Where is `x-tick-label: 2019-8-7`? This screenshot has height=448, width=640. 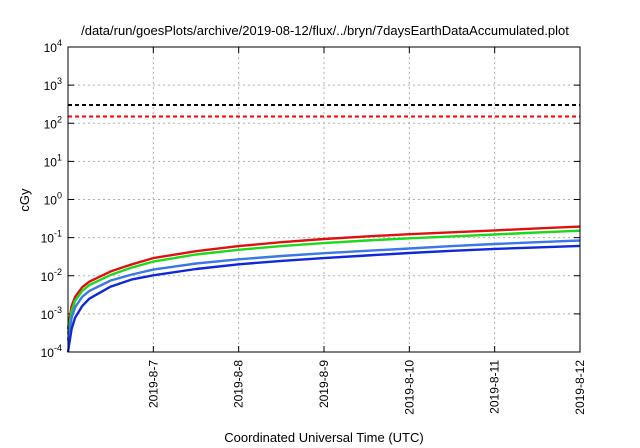
x-tick-label: 2019-8-7 is located at coordinates (153, 384).